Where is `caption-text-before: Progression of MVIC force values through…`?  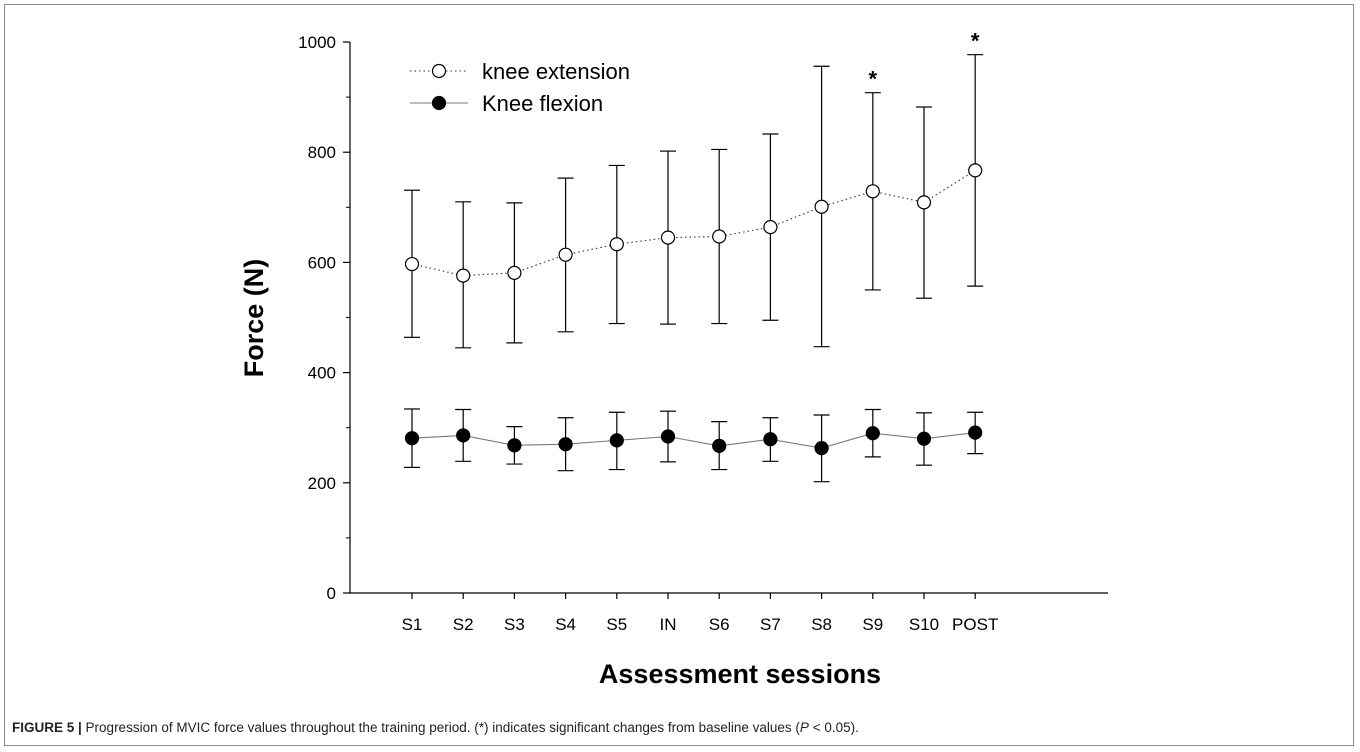 caption-text-before: Progression of MVIC force values through… is located at coordinates (441, 727).